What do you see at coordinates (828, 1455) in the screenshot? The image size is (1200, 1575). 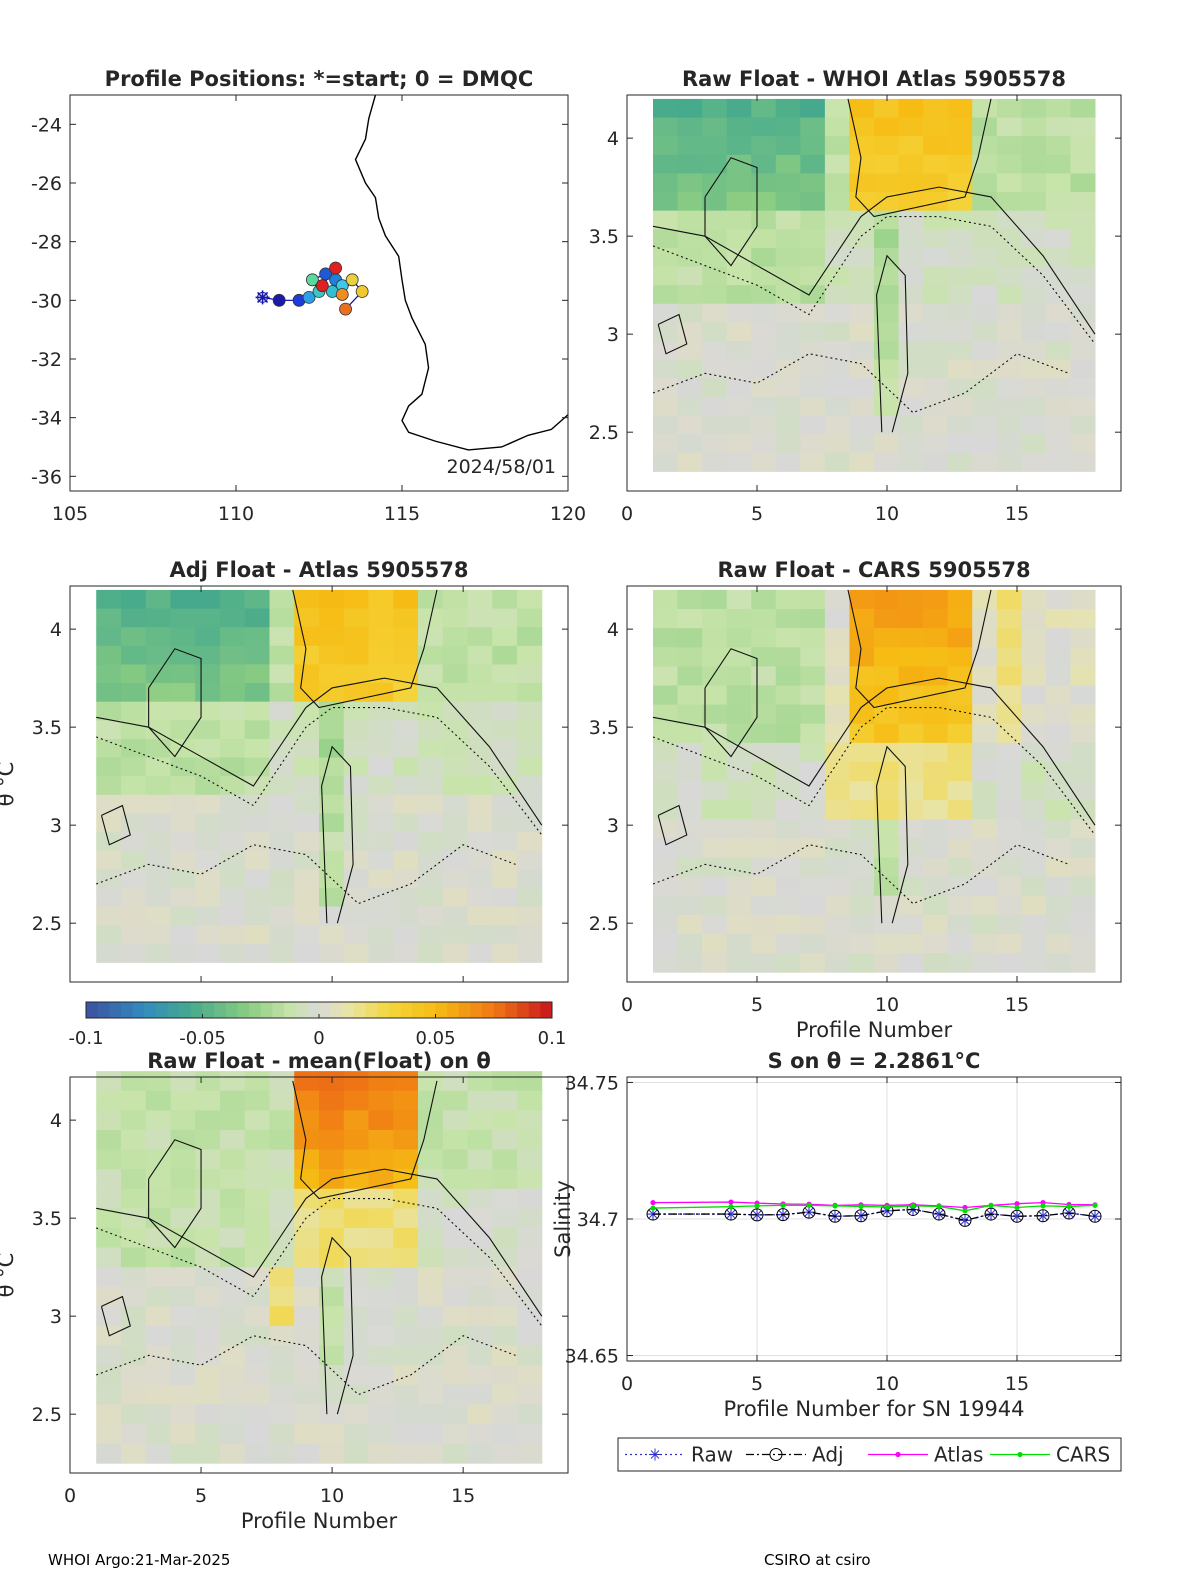 I see `legend-label-adj: Adj` at bounding box center [828, 1455].